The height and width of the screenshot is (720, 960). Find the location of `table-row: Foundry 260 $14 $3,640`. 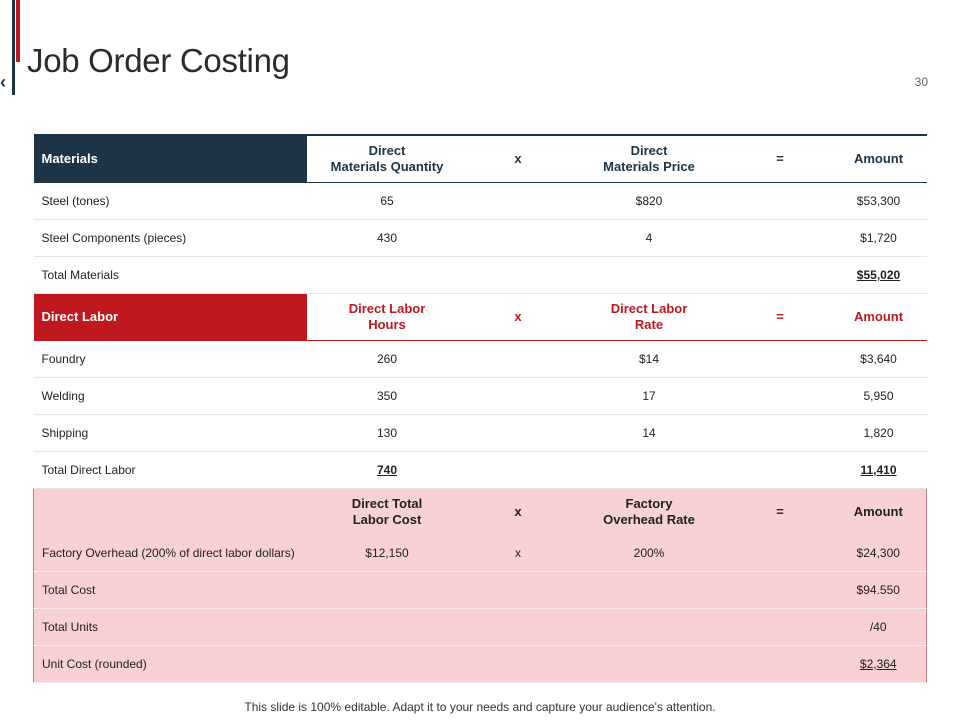

table-row: Foundry 260 $14 $3,640 is located at coordinates (480, 359).